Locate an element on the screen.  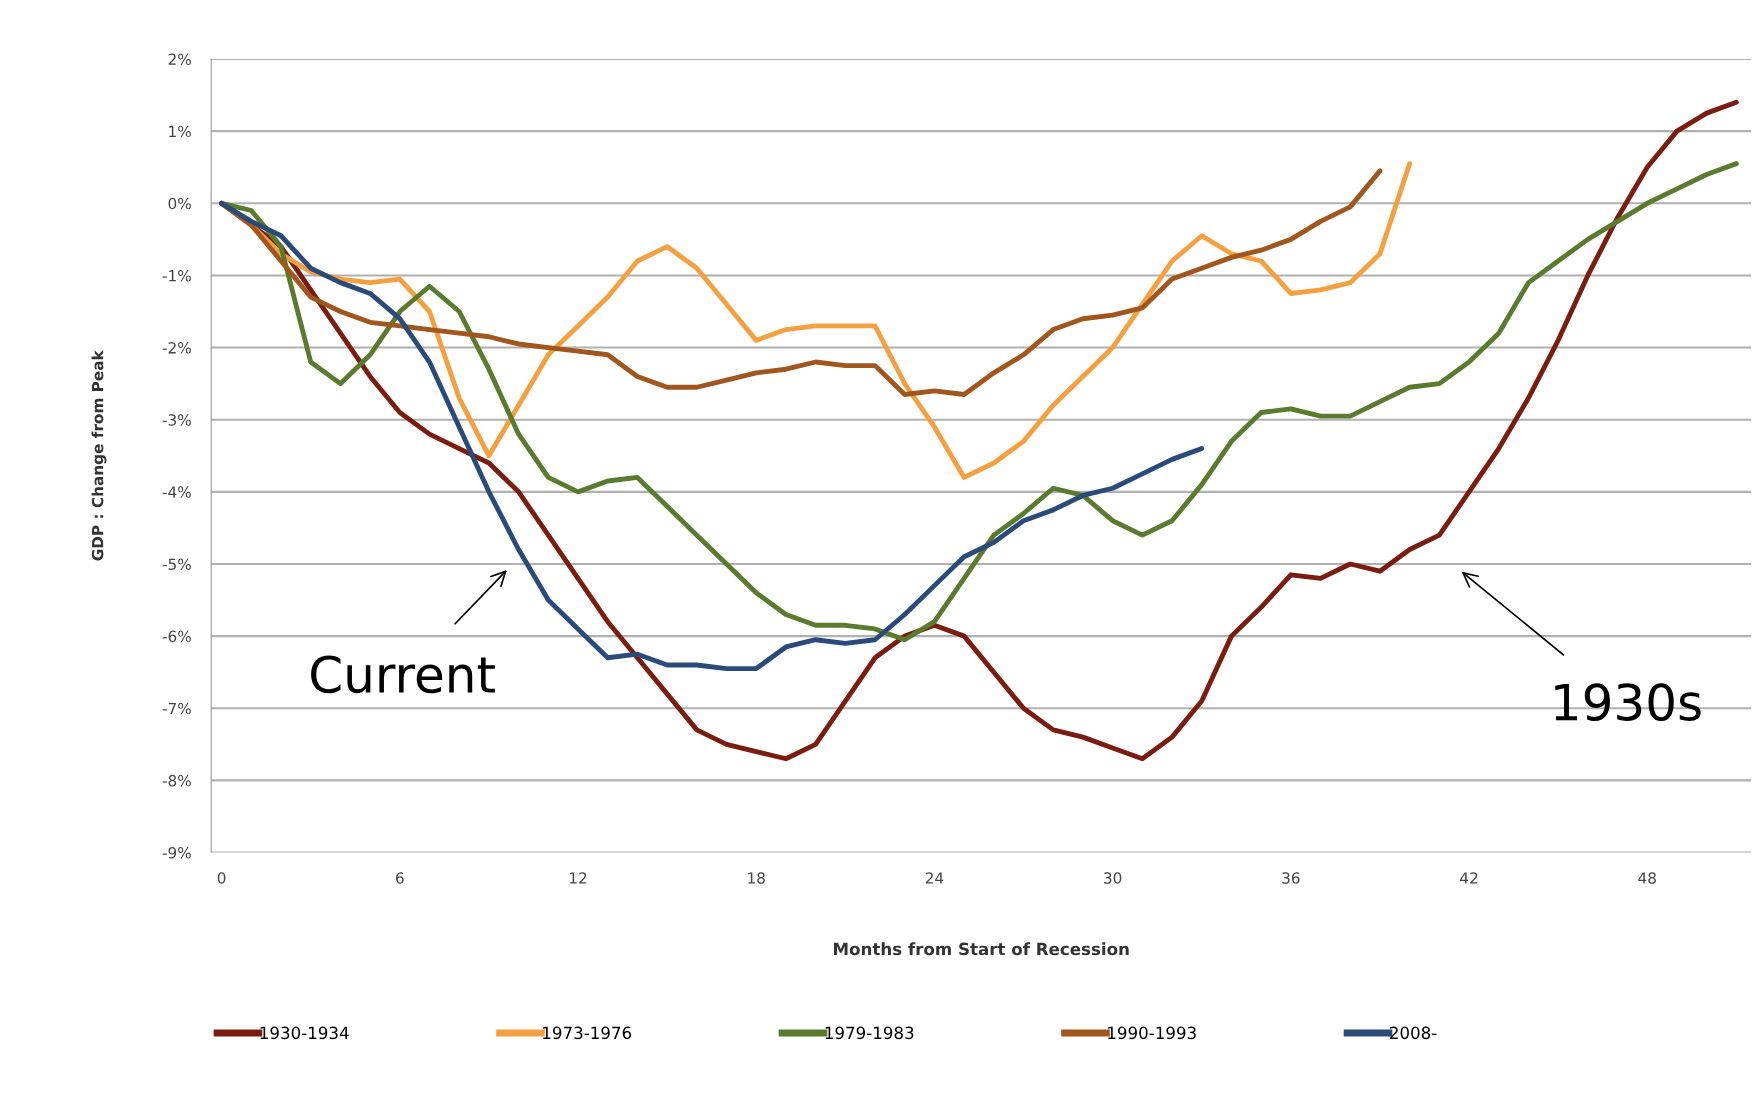
legend-label: 1930-1934 is located at coordinates (304, 1033).